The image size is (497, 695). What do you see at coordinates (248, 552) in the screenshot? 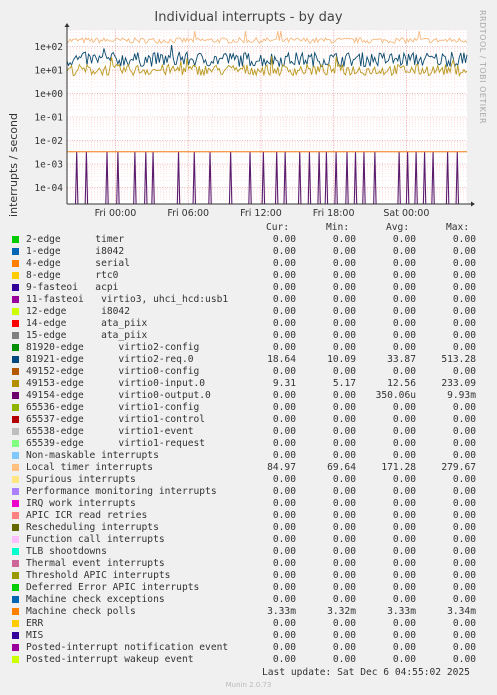
I see `legend-row: TLB shootdowns 0.00 0.00 0.00 0.00` at bounding box center [248, 552].